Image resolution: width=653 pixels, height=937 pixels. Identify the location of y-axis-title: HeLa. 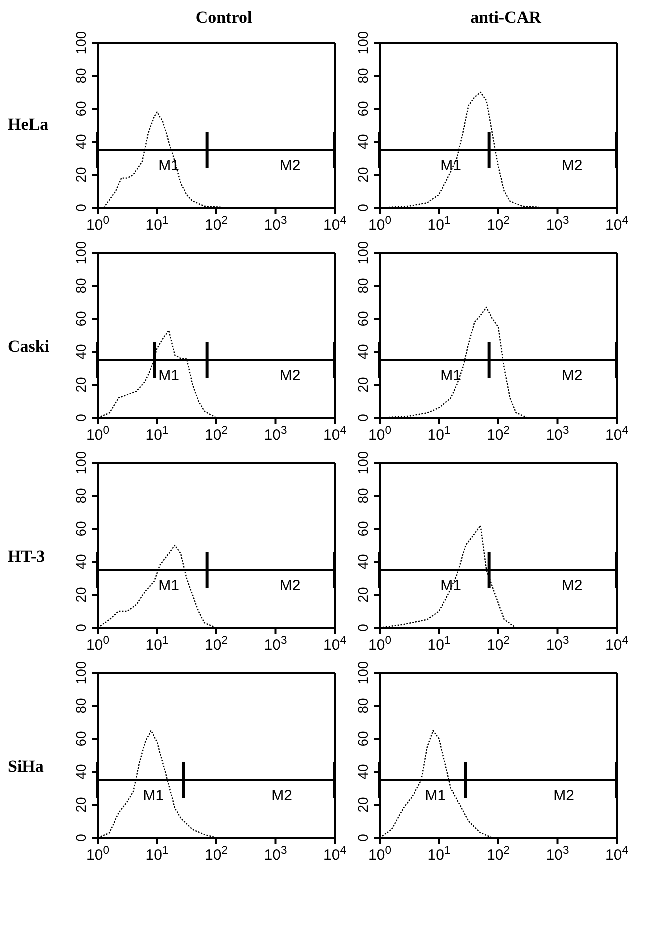
(28, 124).